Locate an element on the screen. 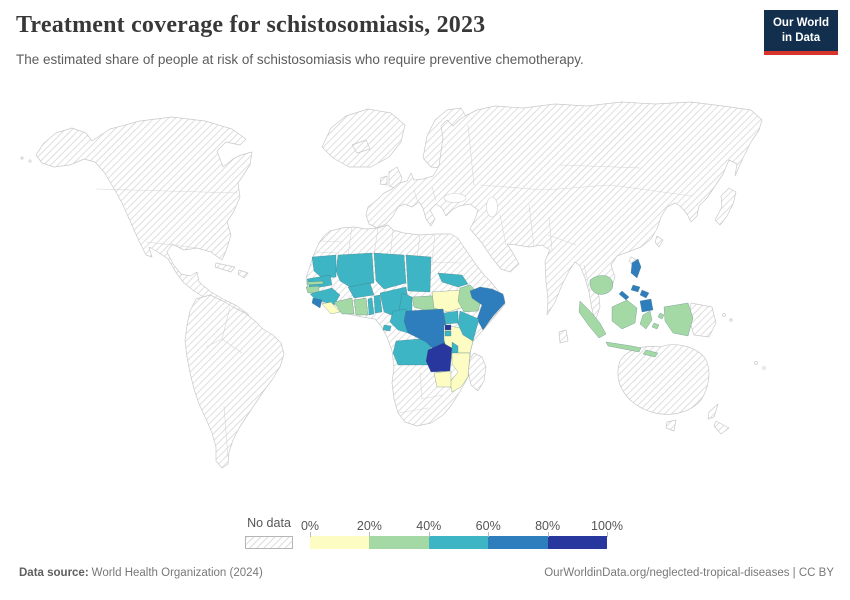 The height and width of the screenshot is (600, 850). country-sierra-leone is located at coordinates (317, 303).